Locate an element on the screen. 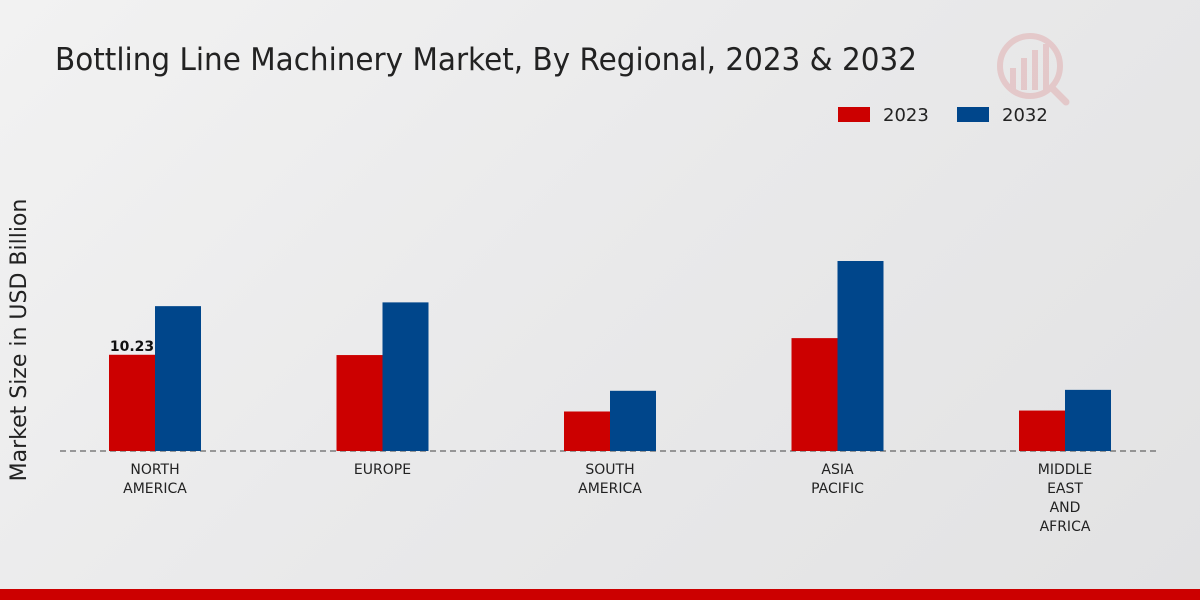 This screenshot has width=1200, height=600. x-tick-label-1: EUROPE is located at coordinates (382, 470).